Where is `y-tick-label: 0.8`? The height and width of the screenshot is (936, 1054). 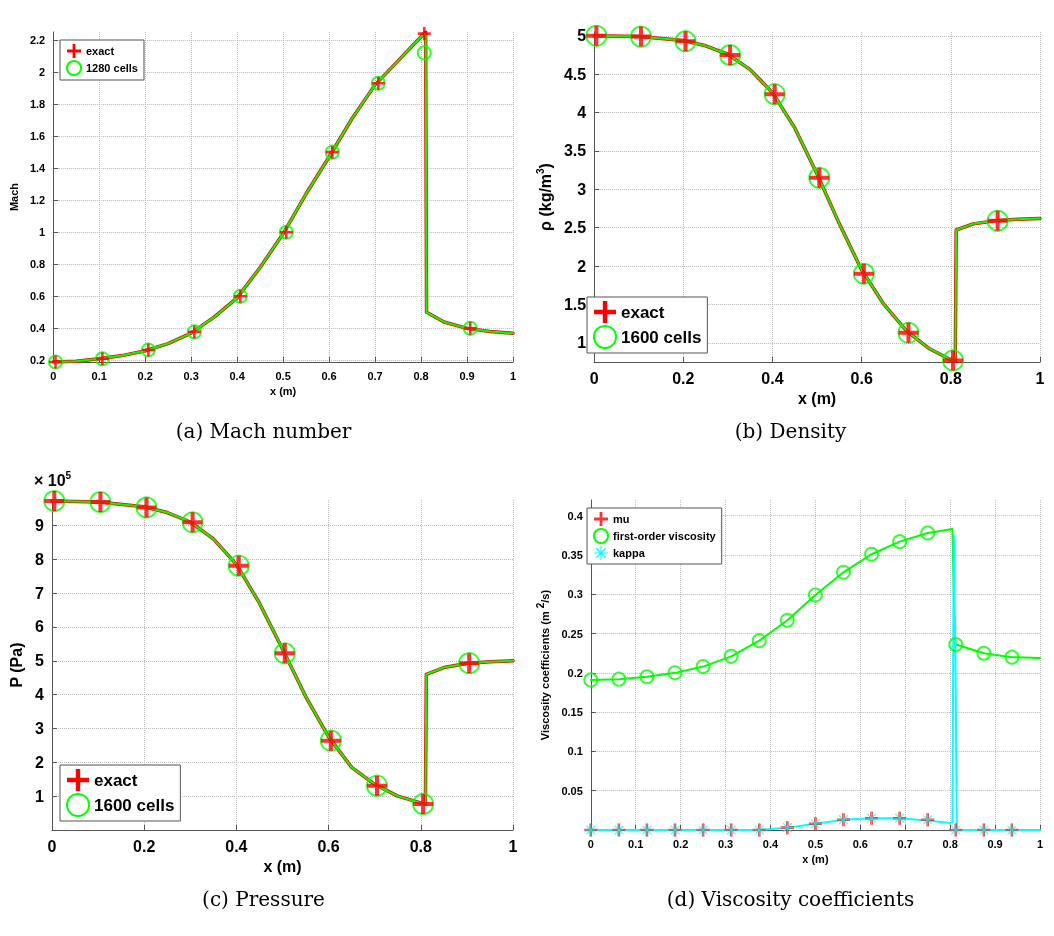 y-tick-label: 0.8 is located at coordinates (37, 264).